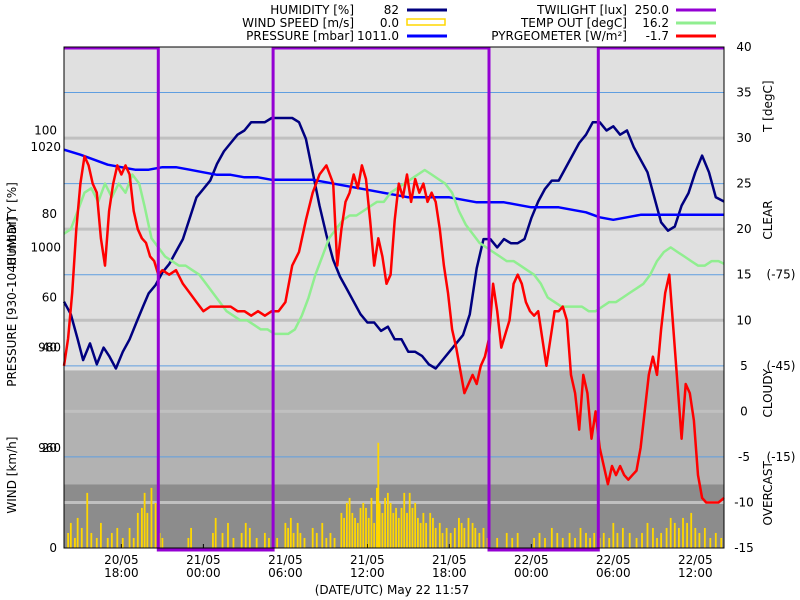  Describe the element at coordinates (49, 448) in the screenshot. I see `wind-tick-label: 20` at that location.